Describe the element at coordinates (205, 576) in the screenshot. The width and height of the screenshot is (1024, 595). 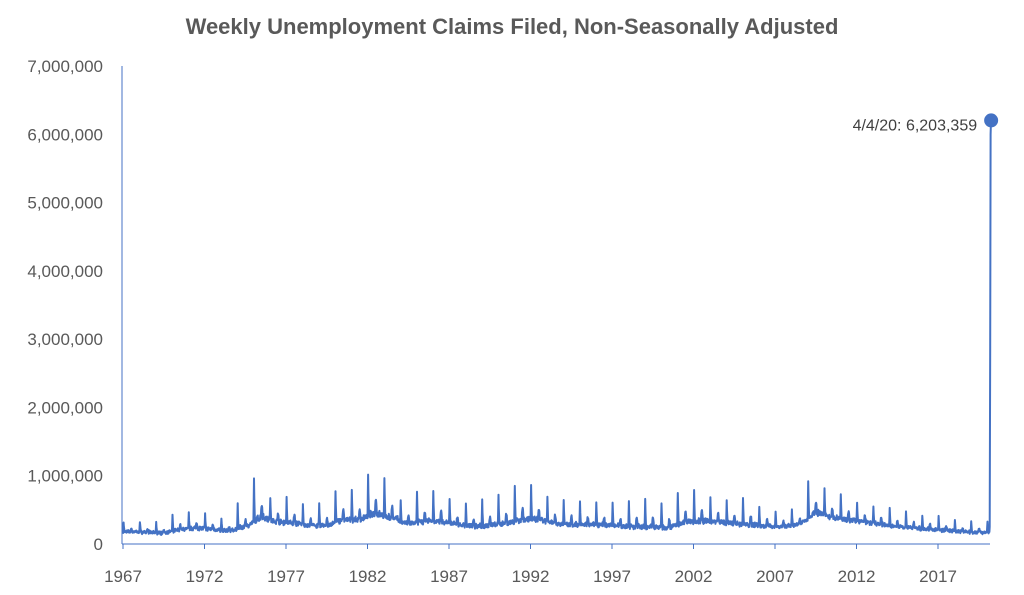
I see `x-tick-label: 1972` at that location.